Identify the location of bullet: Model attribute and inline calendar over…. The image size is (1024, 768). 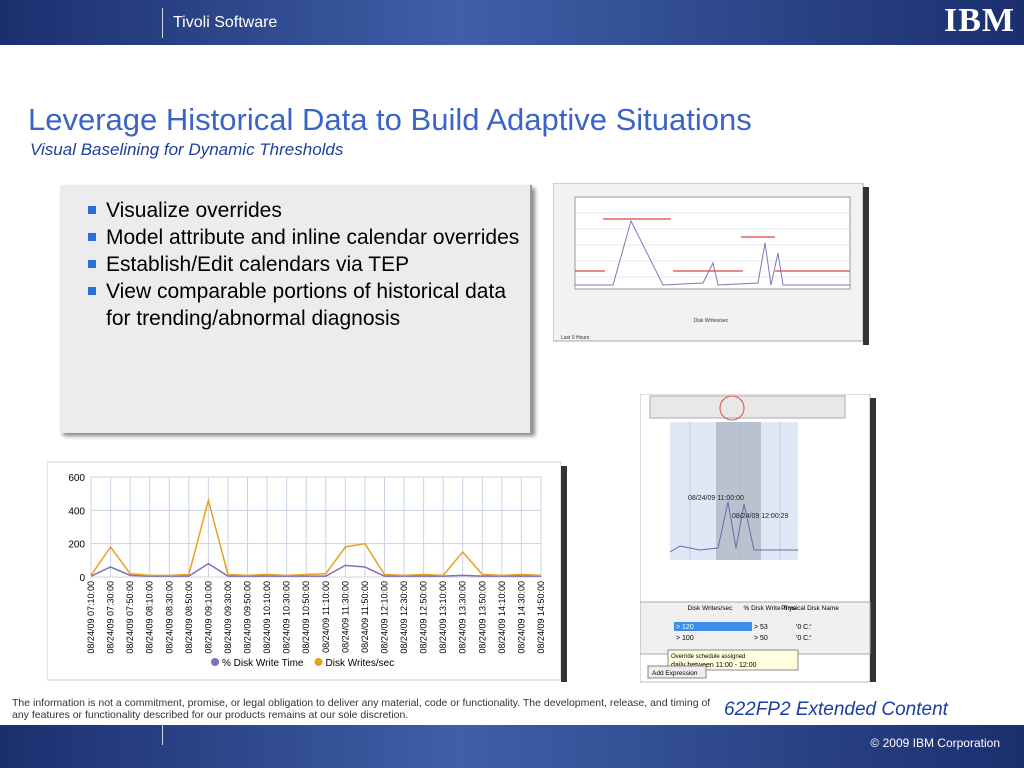
(307, 237).